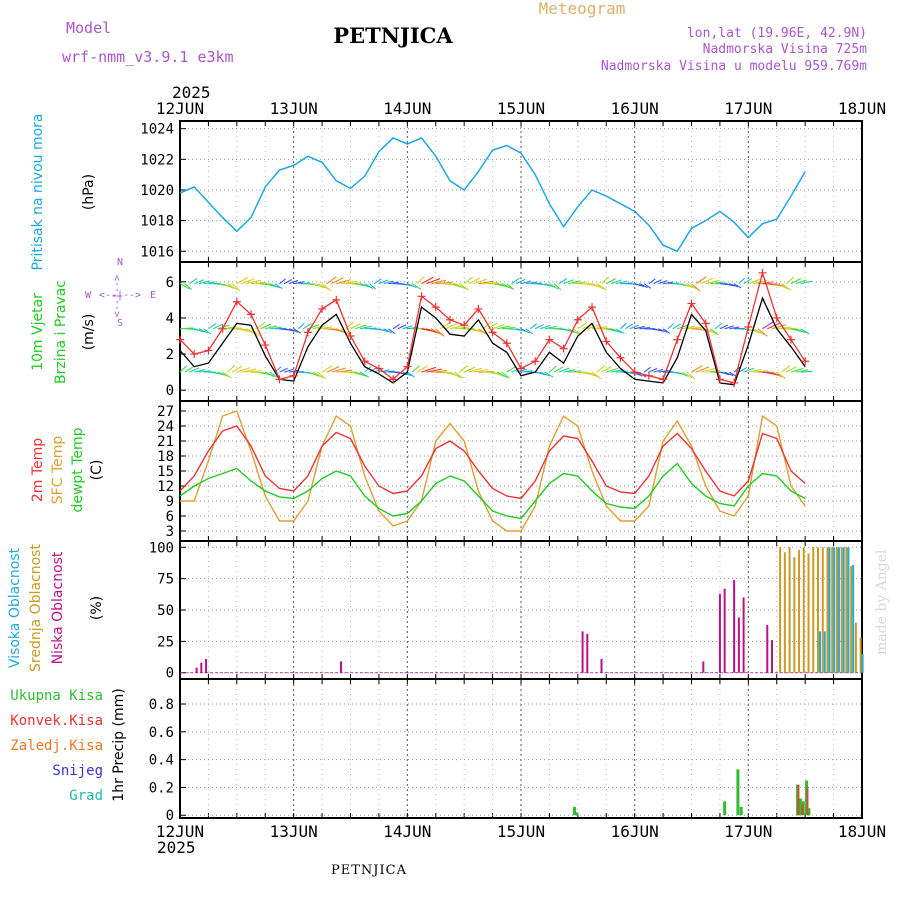  Describe the element at coordinates (165, 412) in the screenshot. I see `y-tick-label: 27` at that location.